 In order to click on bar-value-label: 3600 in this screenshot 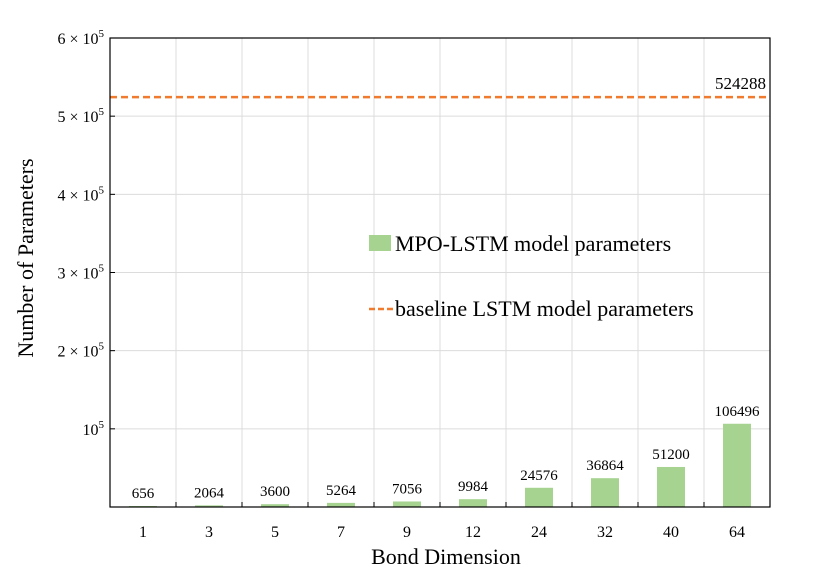, I will do `click(275, 492)`.